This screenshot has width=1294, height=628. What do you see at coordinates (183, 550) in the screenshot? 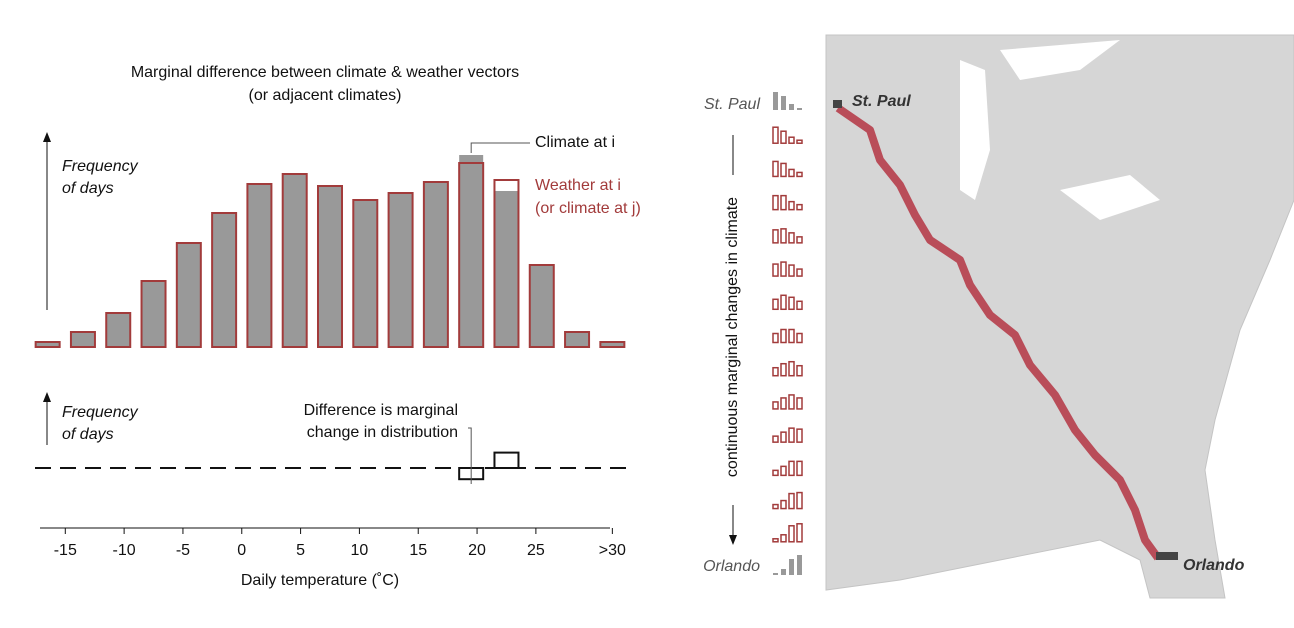
I see `x-tick-label: -5` at bounding box center [183, 550].